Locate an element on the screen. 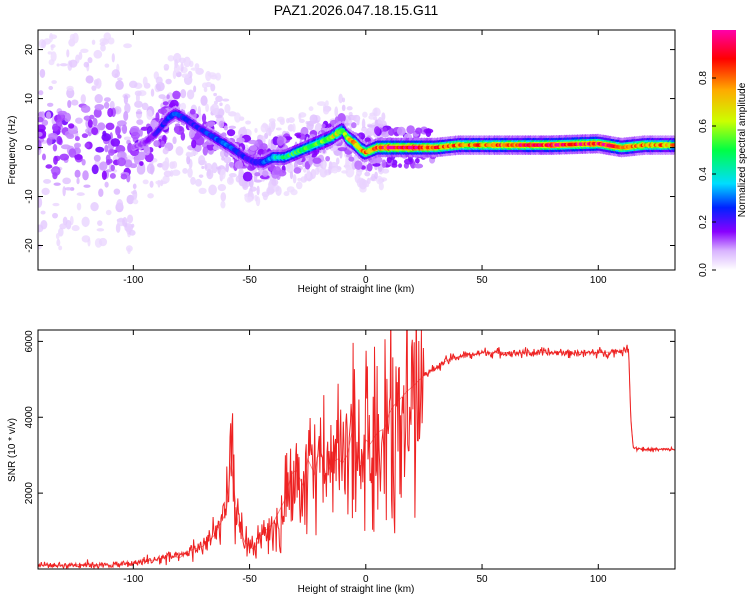 This screenshot has height=600, width=750. y-tick-label: -20 is located at coordinates (29, 245).